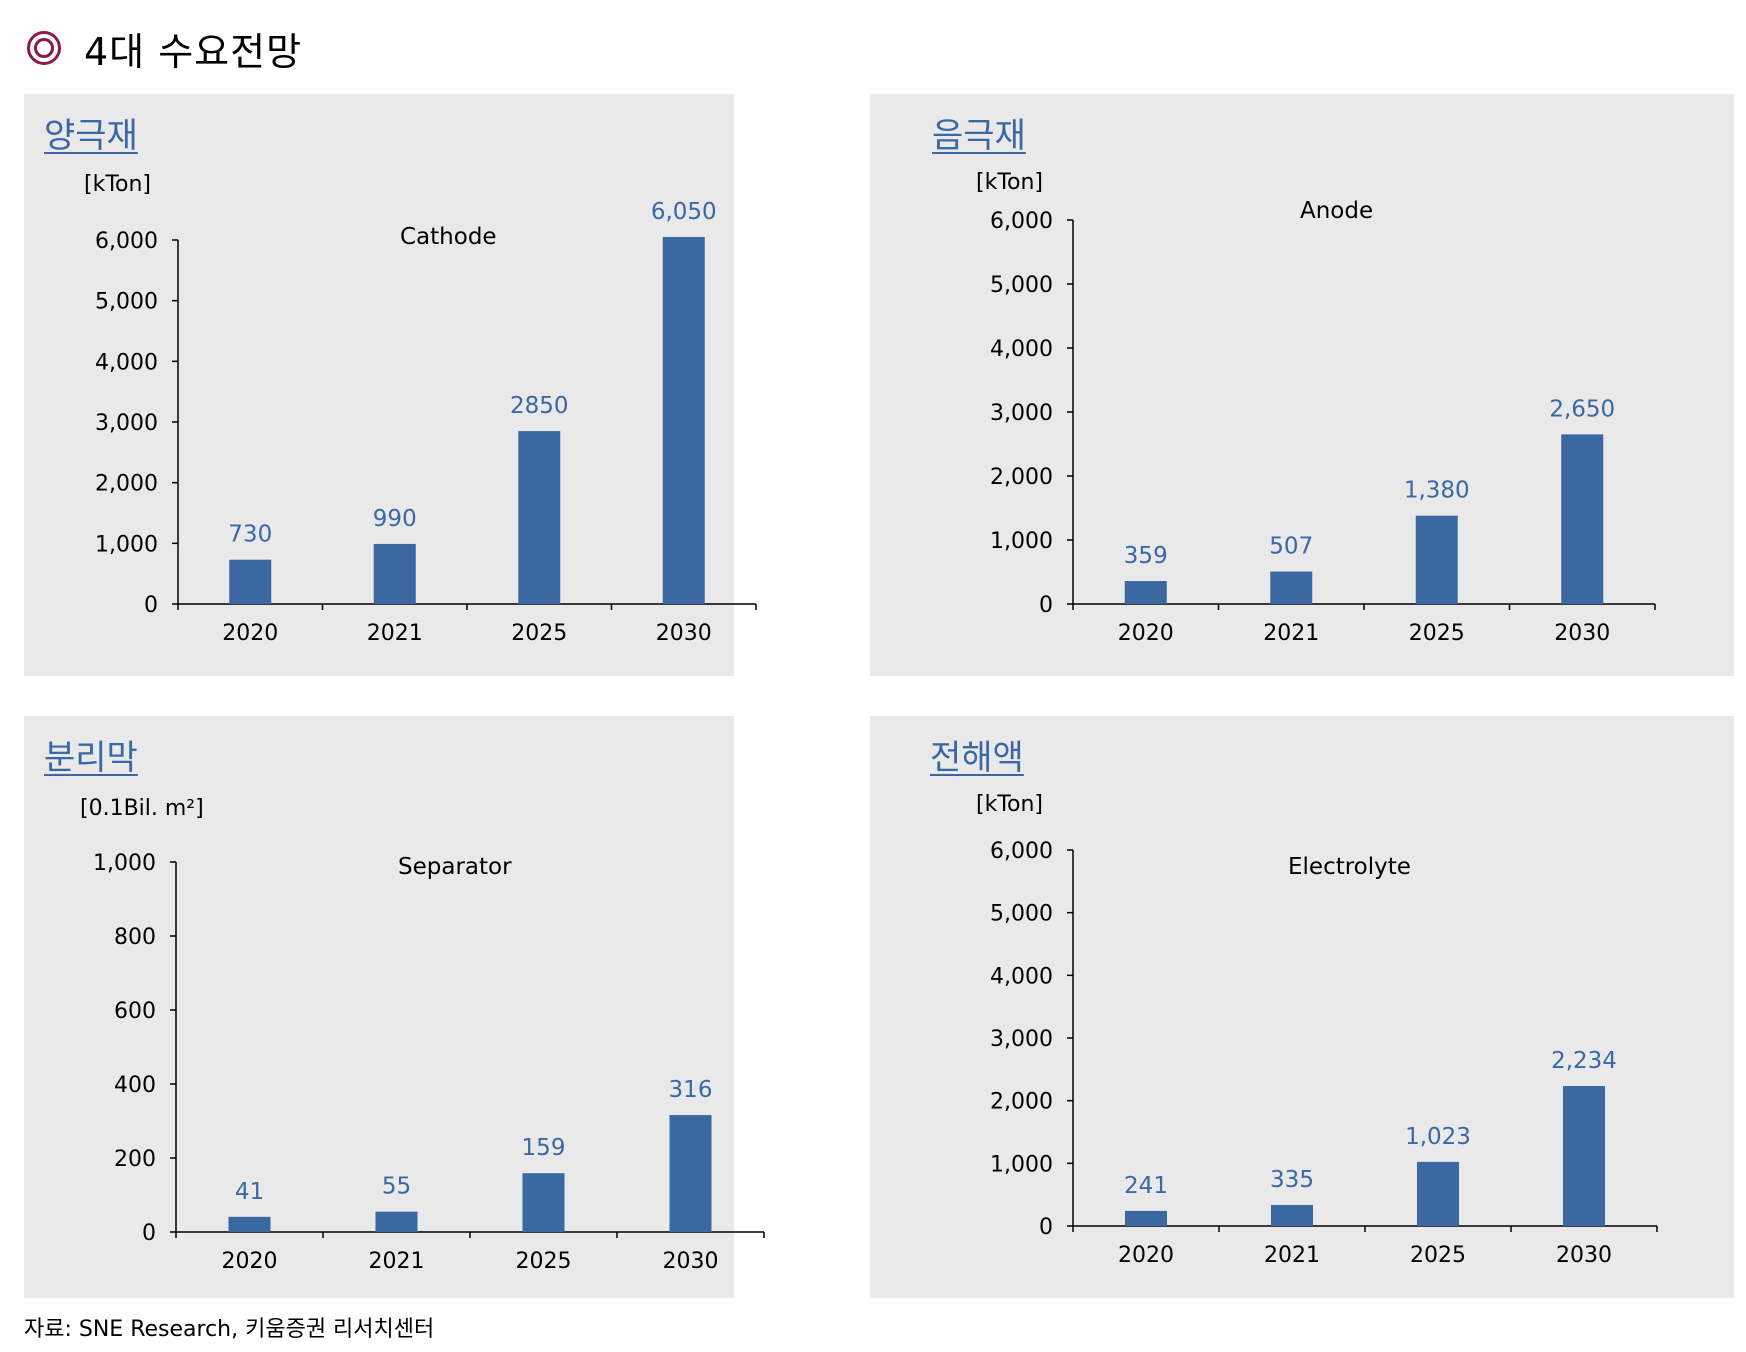 The width and height of the screenshot is (1746, 1352). What do you see at coordinates (1146, 1186) in the screenshot?
I see `value-label: 241` at bounding box center [1146, 1186].